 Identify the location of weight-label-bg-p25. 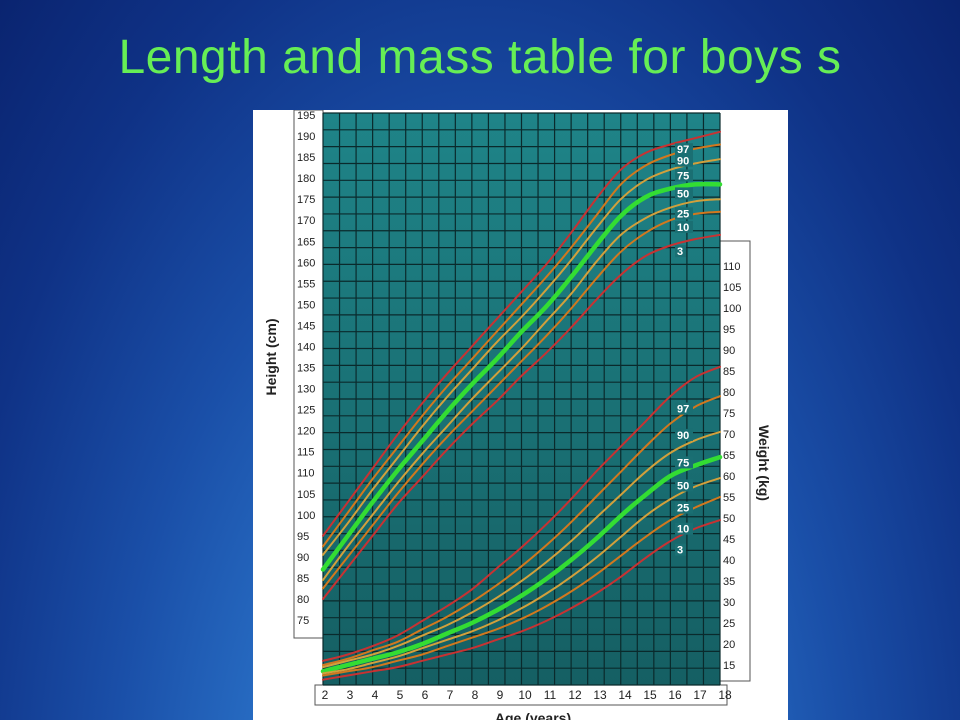
(684, 507).